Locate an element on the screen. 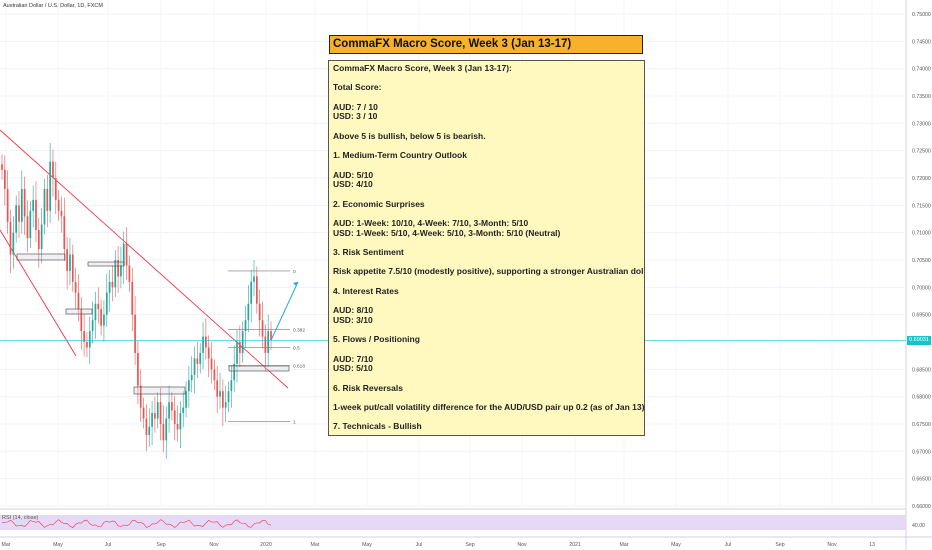 Image resolution: width=932 pixels, height=550 pixels. note-line: 6. Risk Reversals is located at coordinates (368, 387).